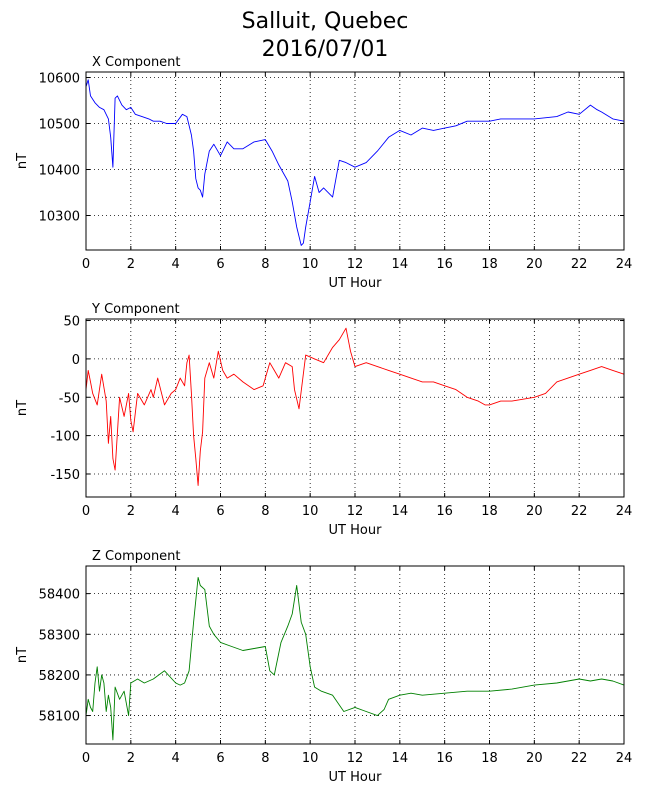 This screenshot has height=800, width=650. What do you see at coordinates (325, 36) in the screenshot?
I see `figure-title: Salluit, Quebec 2016/07/01` at bounding box center [325, 36].